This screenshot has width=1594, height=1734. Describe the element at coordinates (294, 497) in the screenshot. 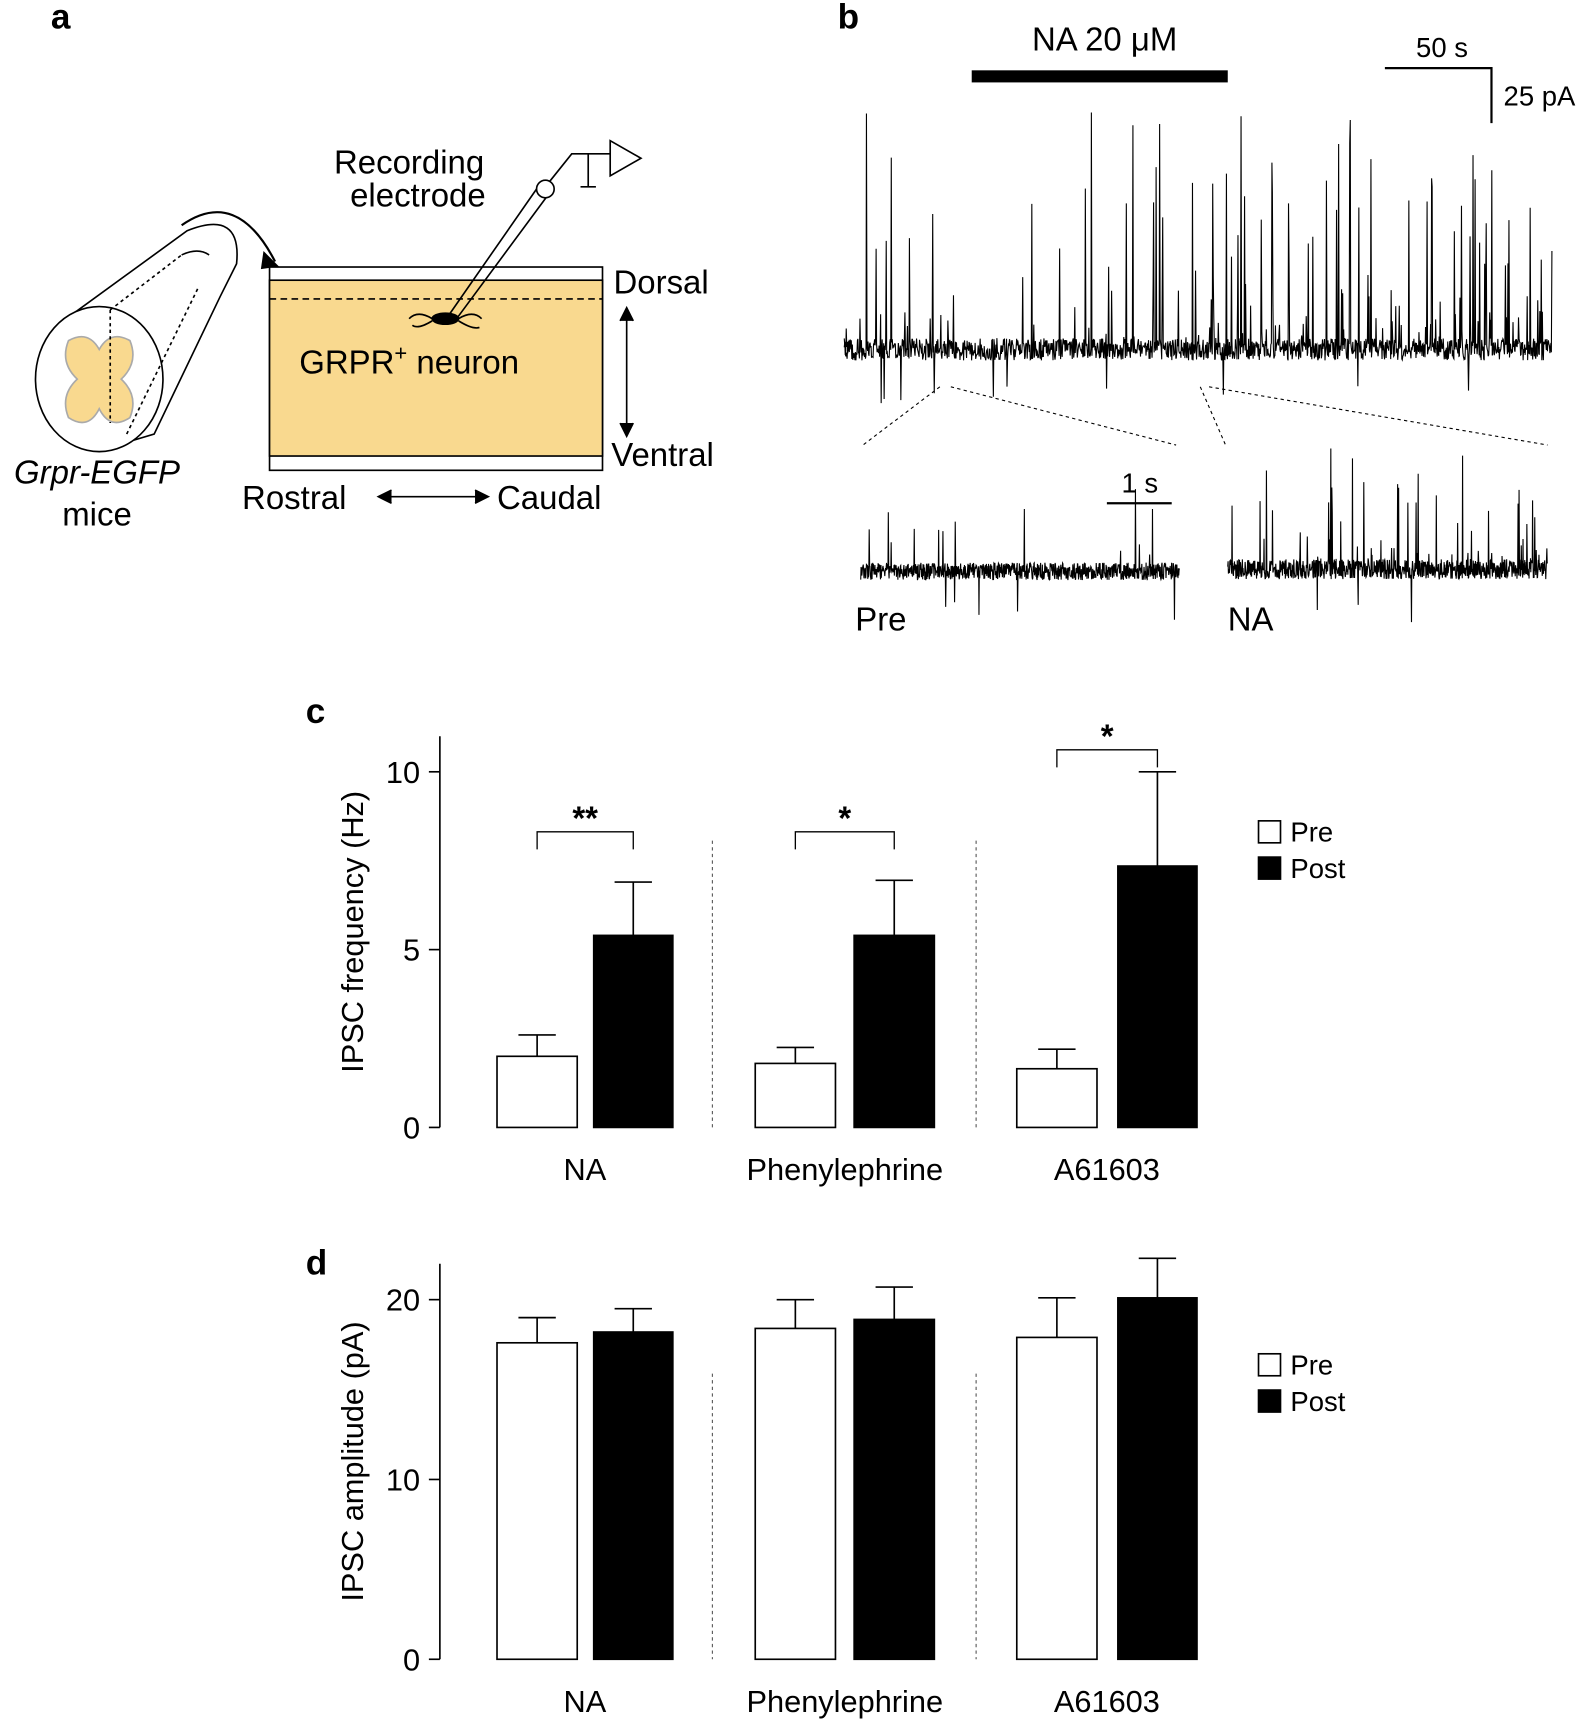

I see `label: Rostral` at that location.